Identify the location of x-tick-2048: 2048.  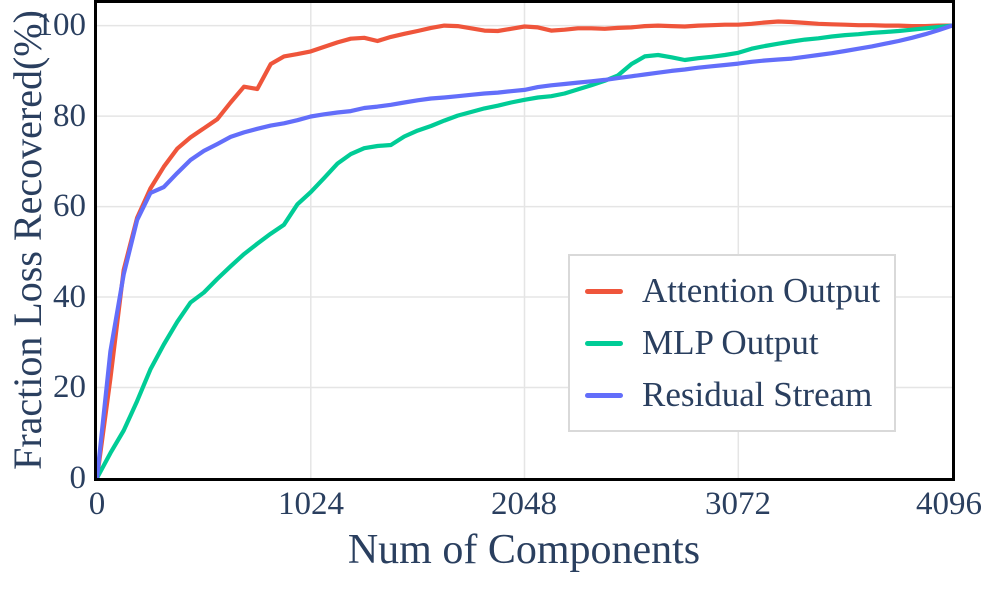
(524, 504).